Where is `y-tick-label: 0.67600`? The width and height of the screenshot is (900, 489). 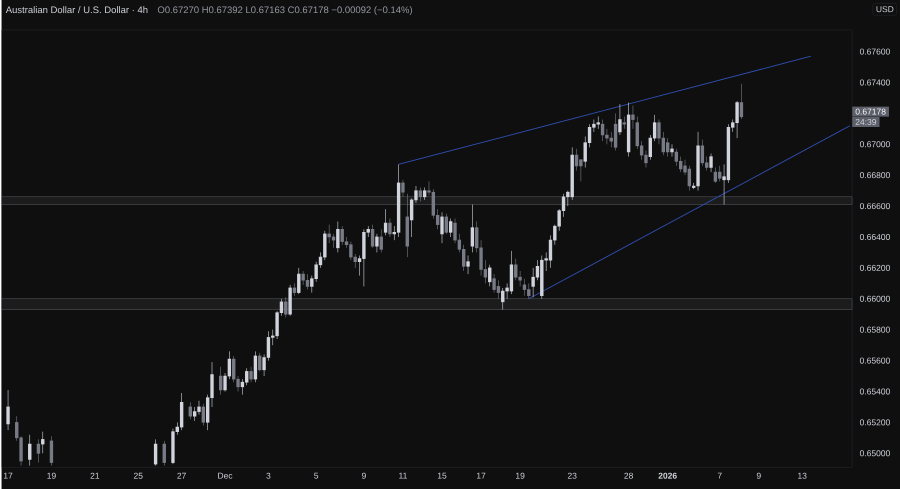
y-tick-label: 0.67600 is located at coordinates (875, 51).